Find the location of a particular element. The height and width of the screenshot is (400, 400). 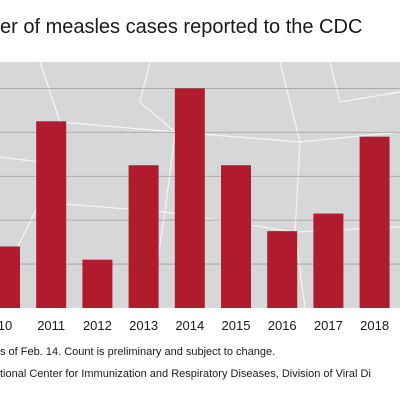

bar-2011 is located at coordinates (51, 214).